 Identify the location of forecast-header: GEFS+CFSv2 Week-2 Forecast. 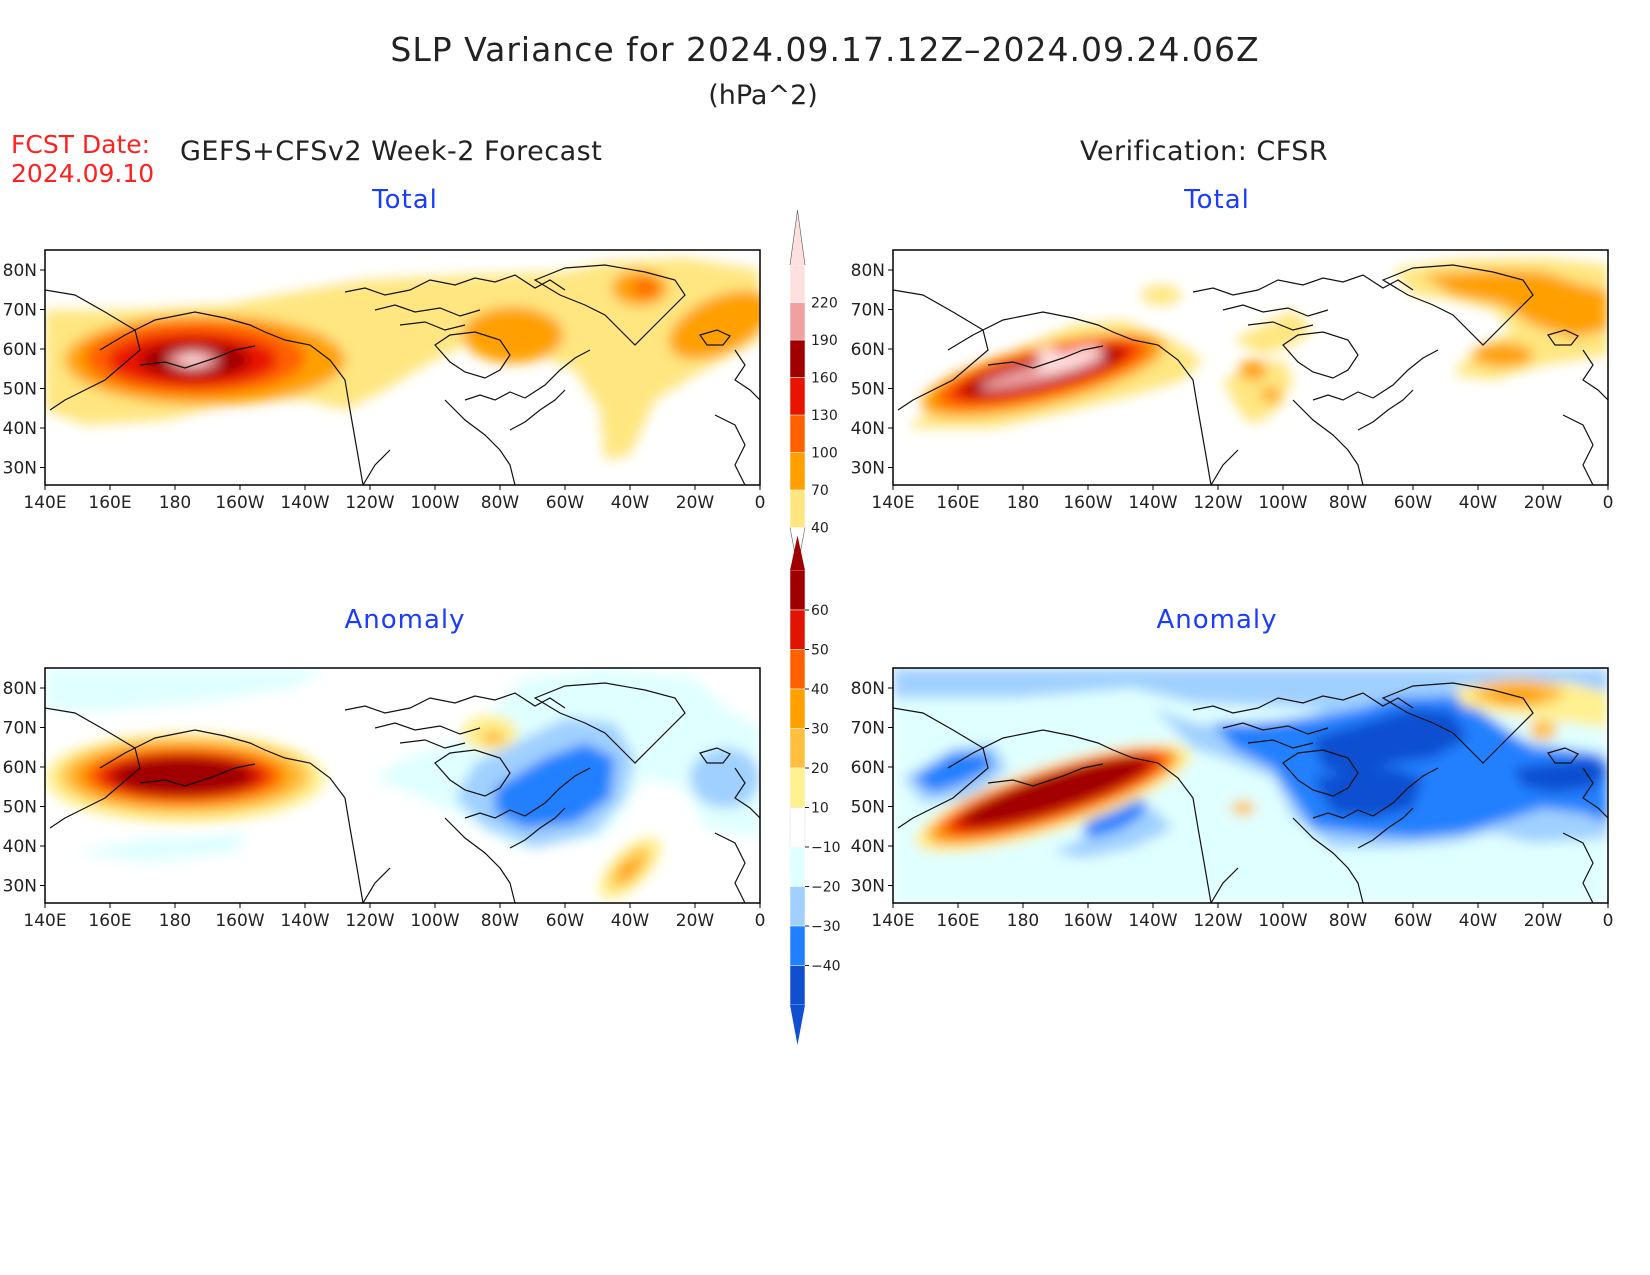
(391, 151).